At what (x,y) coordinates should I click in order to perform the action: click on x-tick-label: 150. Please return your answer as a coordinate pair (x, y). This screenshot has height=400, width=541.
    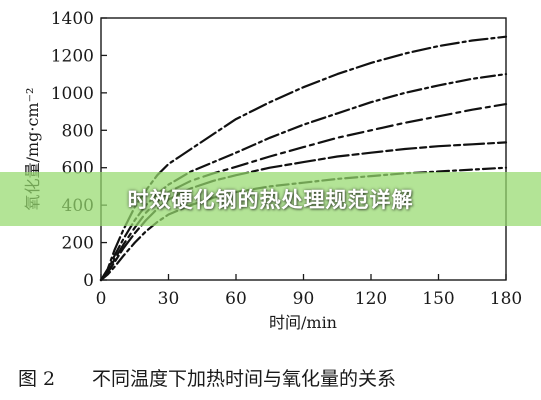
    Looking at the image, I should click on (438, 299).